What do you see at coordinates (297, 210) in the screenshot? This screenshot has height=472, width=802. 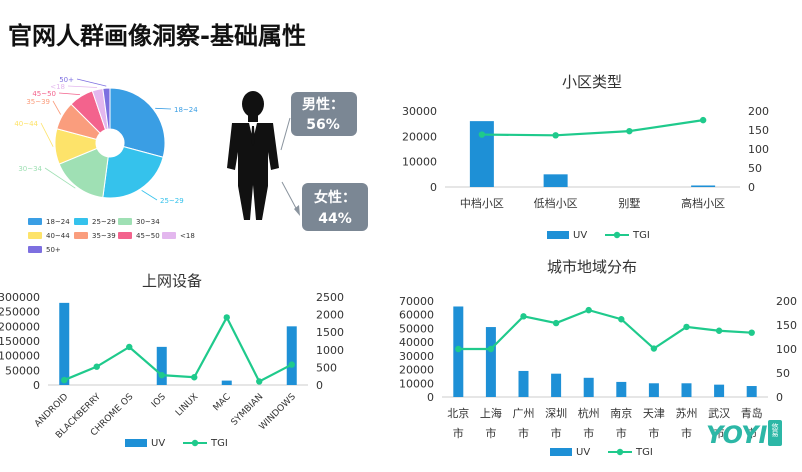 I see `female-pointer-arrow` at bounding box center [297, 210].